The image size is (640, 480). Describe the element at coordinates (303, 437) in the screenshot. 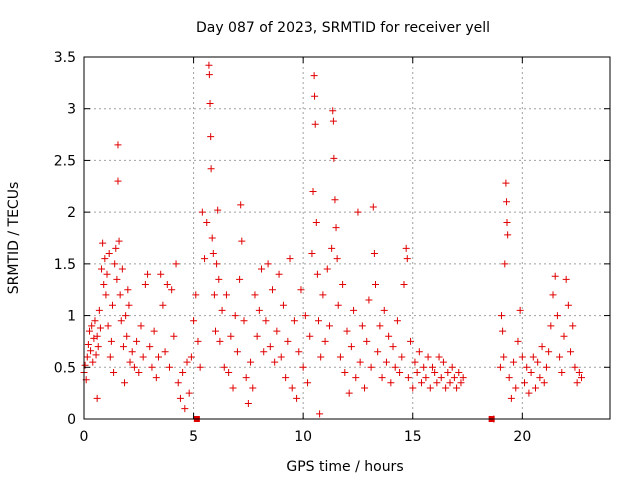

I see `x-tick-label: 10` at that location.